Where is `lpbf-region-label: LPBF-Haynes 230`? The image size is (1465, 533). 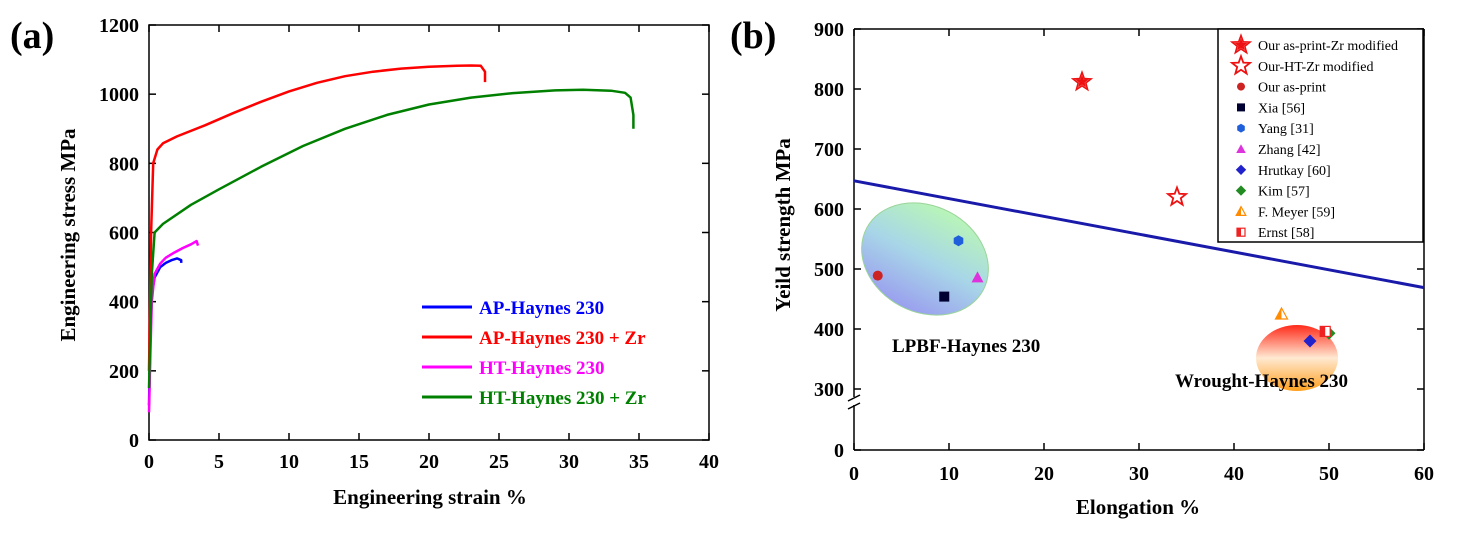
lpbf-region-label: LPBF-Haynes 230 is located at coordinates (966, 346).